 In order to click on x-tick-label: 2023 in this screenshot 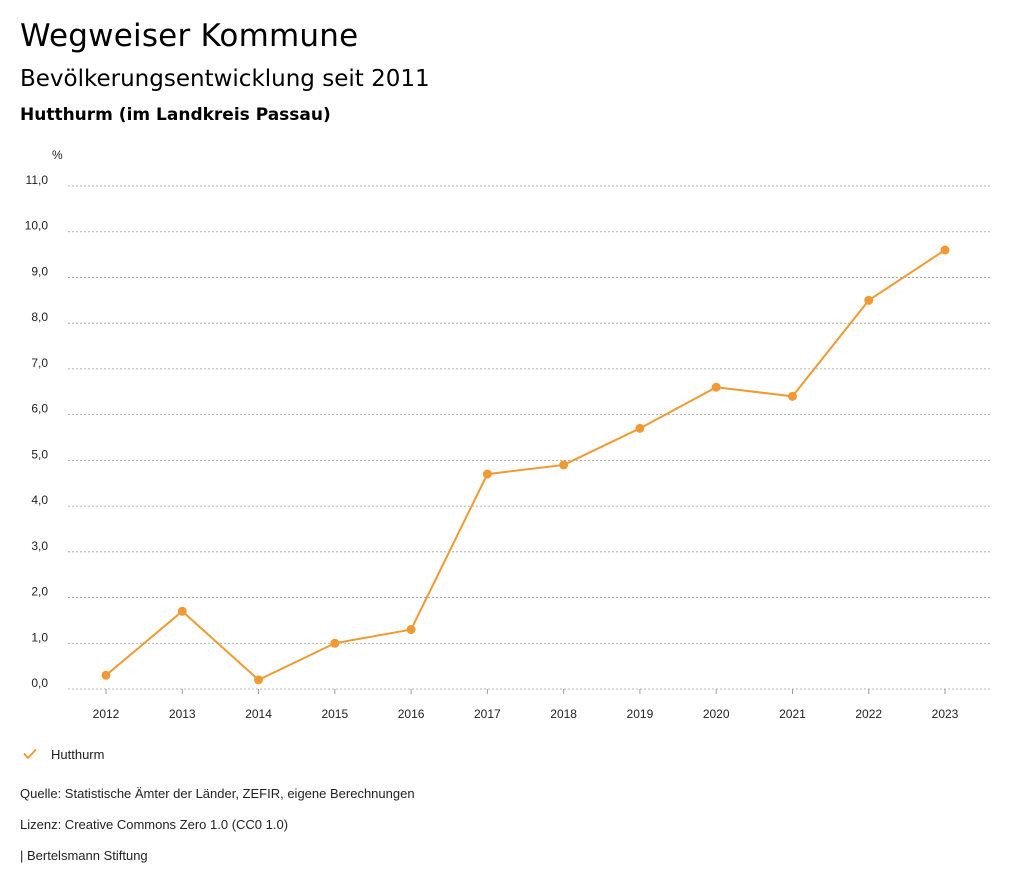, I will do `click(945, 714)`.